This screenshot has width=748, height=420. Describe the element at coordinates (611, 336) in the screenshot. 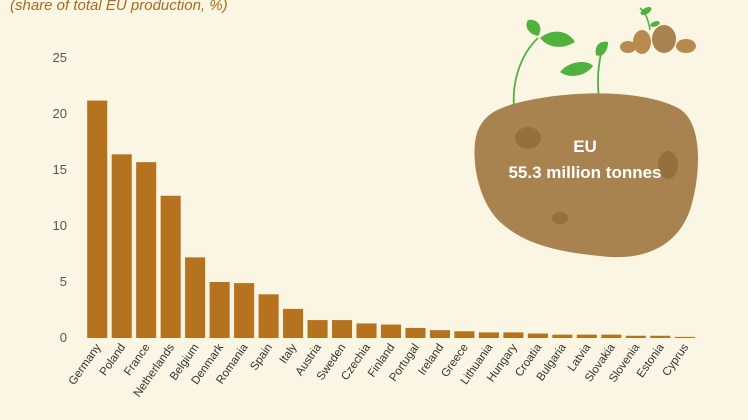

I see `bar-slovakia` at that location.